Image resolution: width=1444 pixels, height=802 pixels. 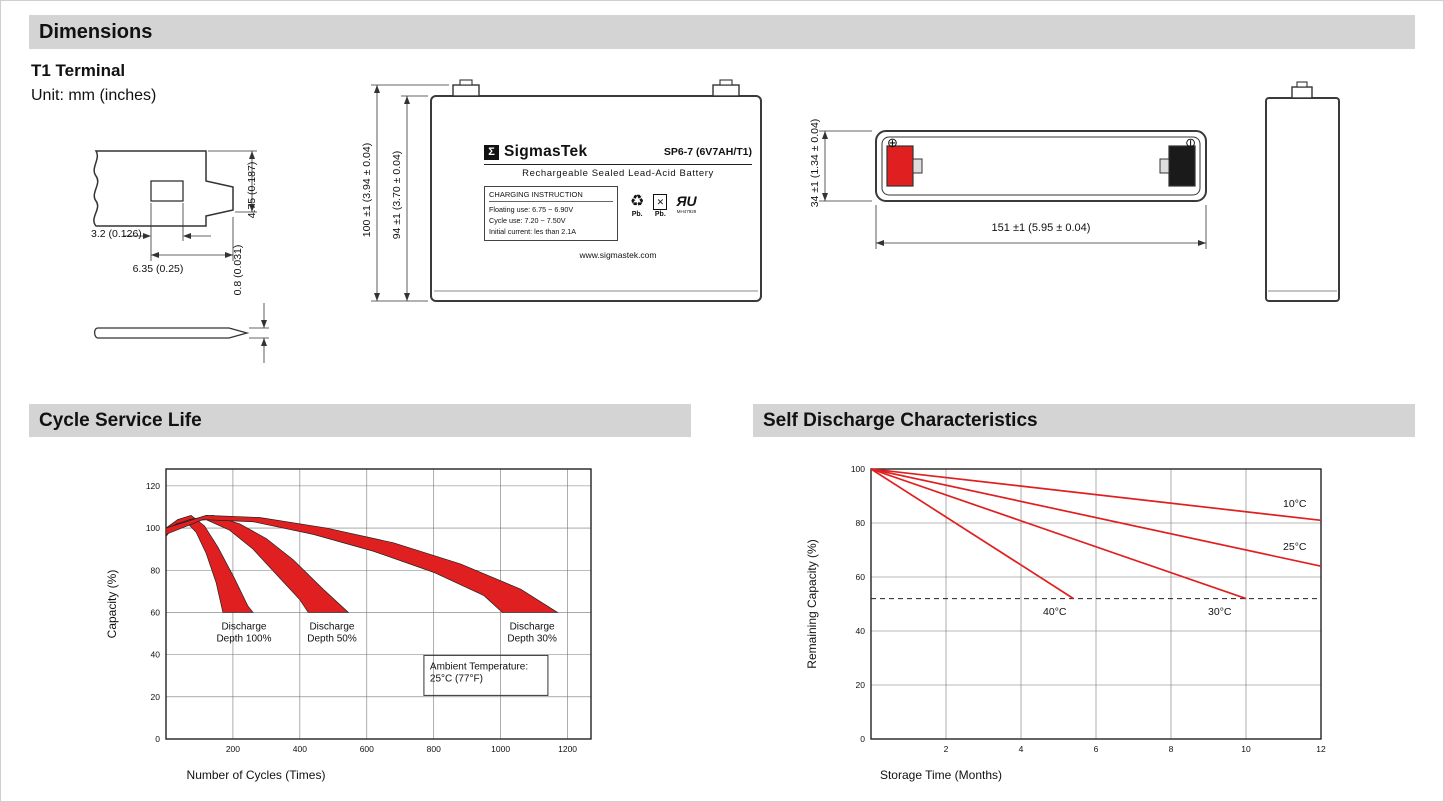 What do you see at coordinates (686, 204) in the screenshot?
I see `ul-recognized-icon: ЯU MH47929` at bounding box center [686, 204].